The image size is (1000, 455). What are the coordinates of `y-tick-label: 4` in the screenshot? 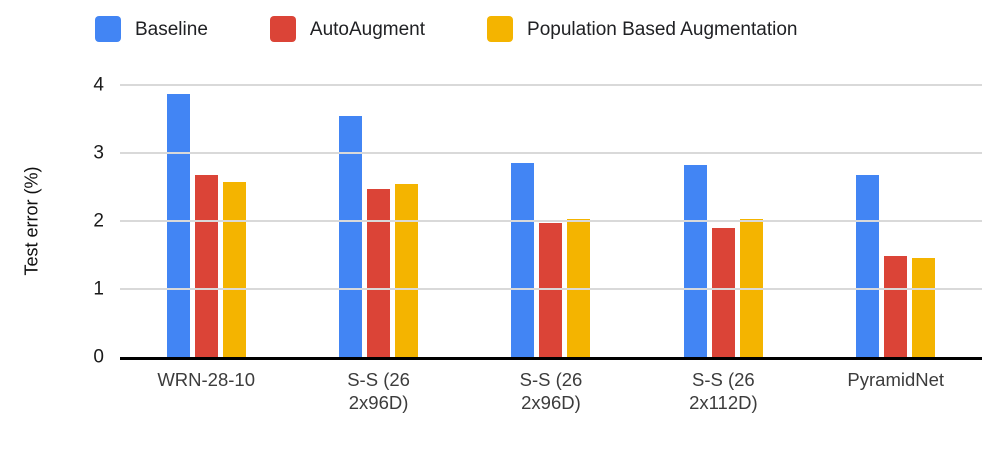 It's located at (98, 85).